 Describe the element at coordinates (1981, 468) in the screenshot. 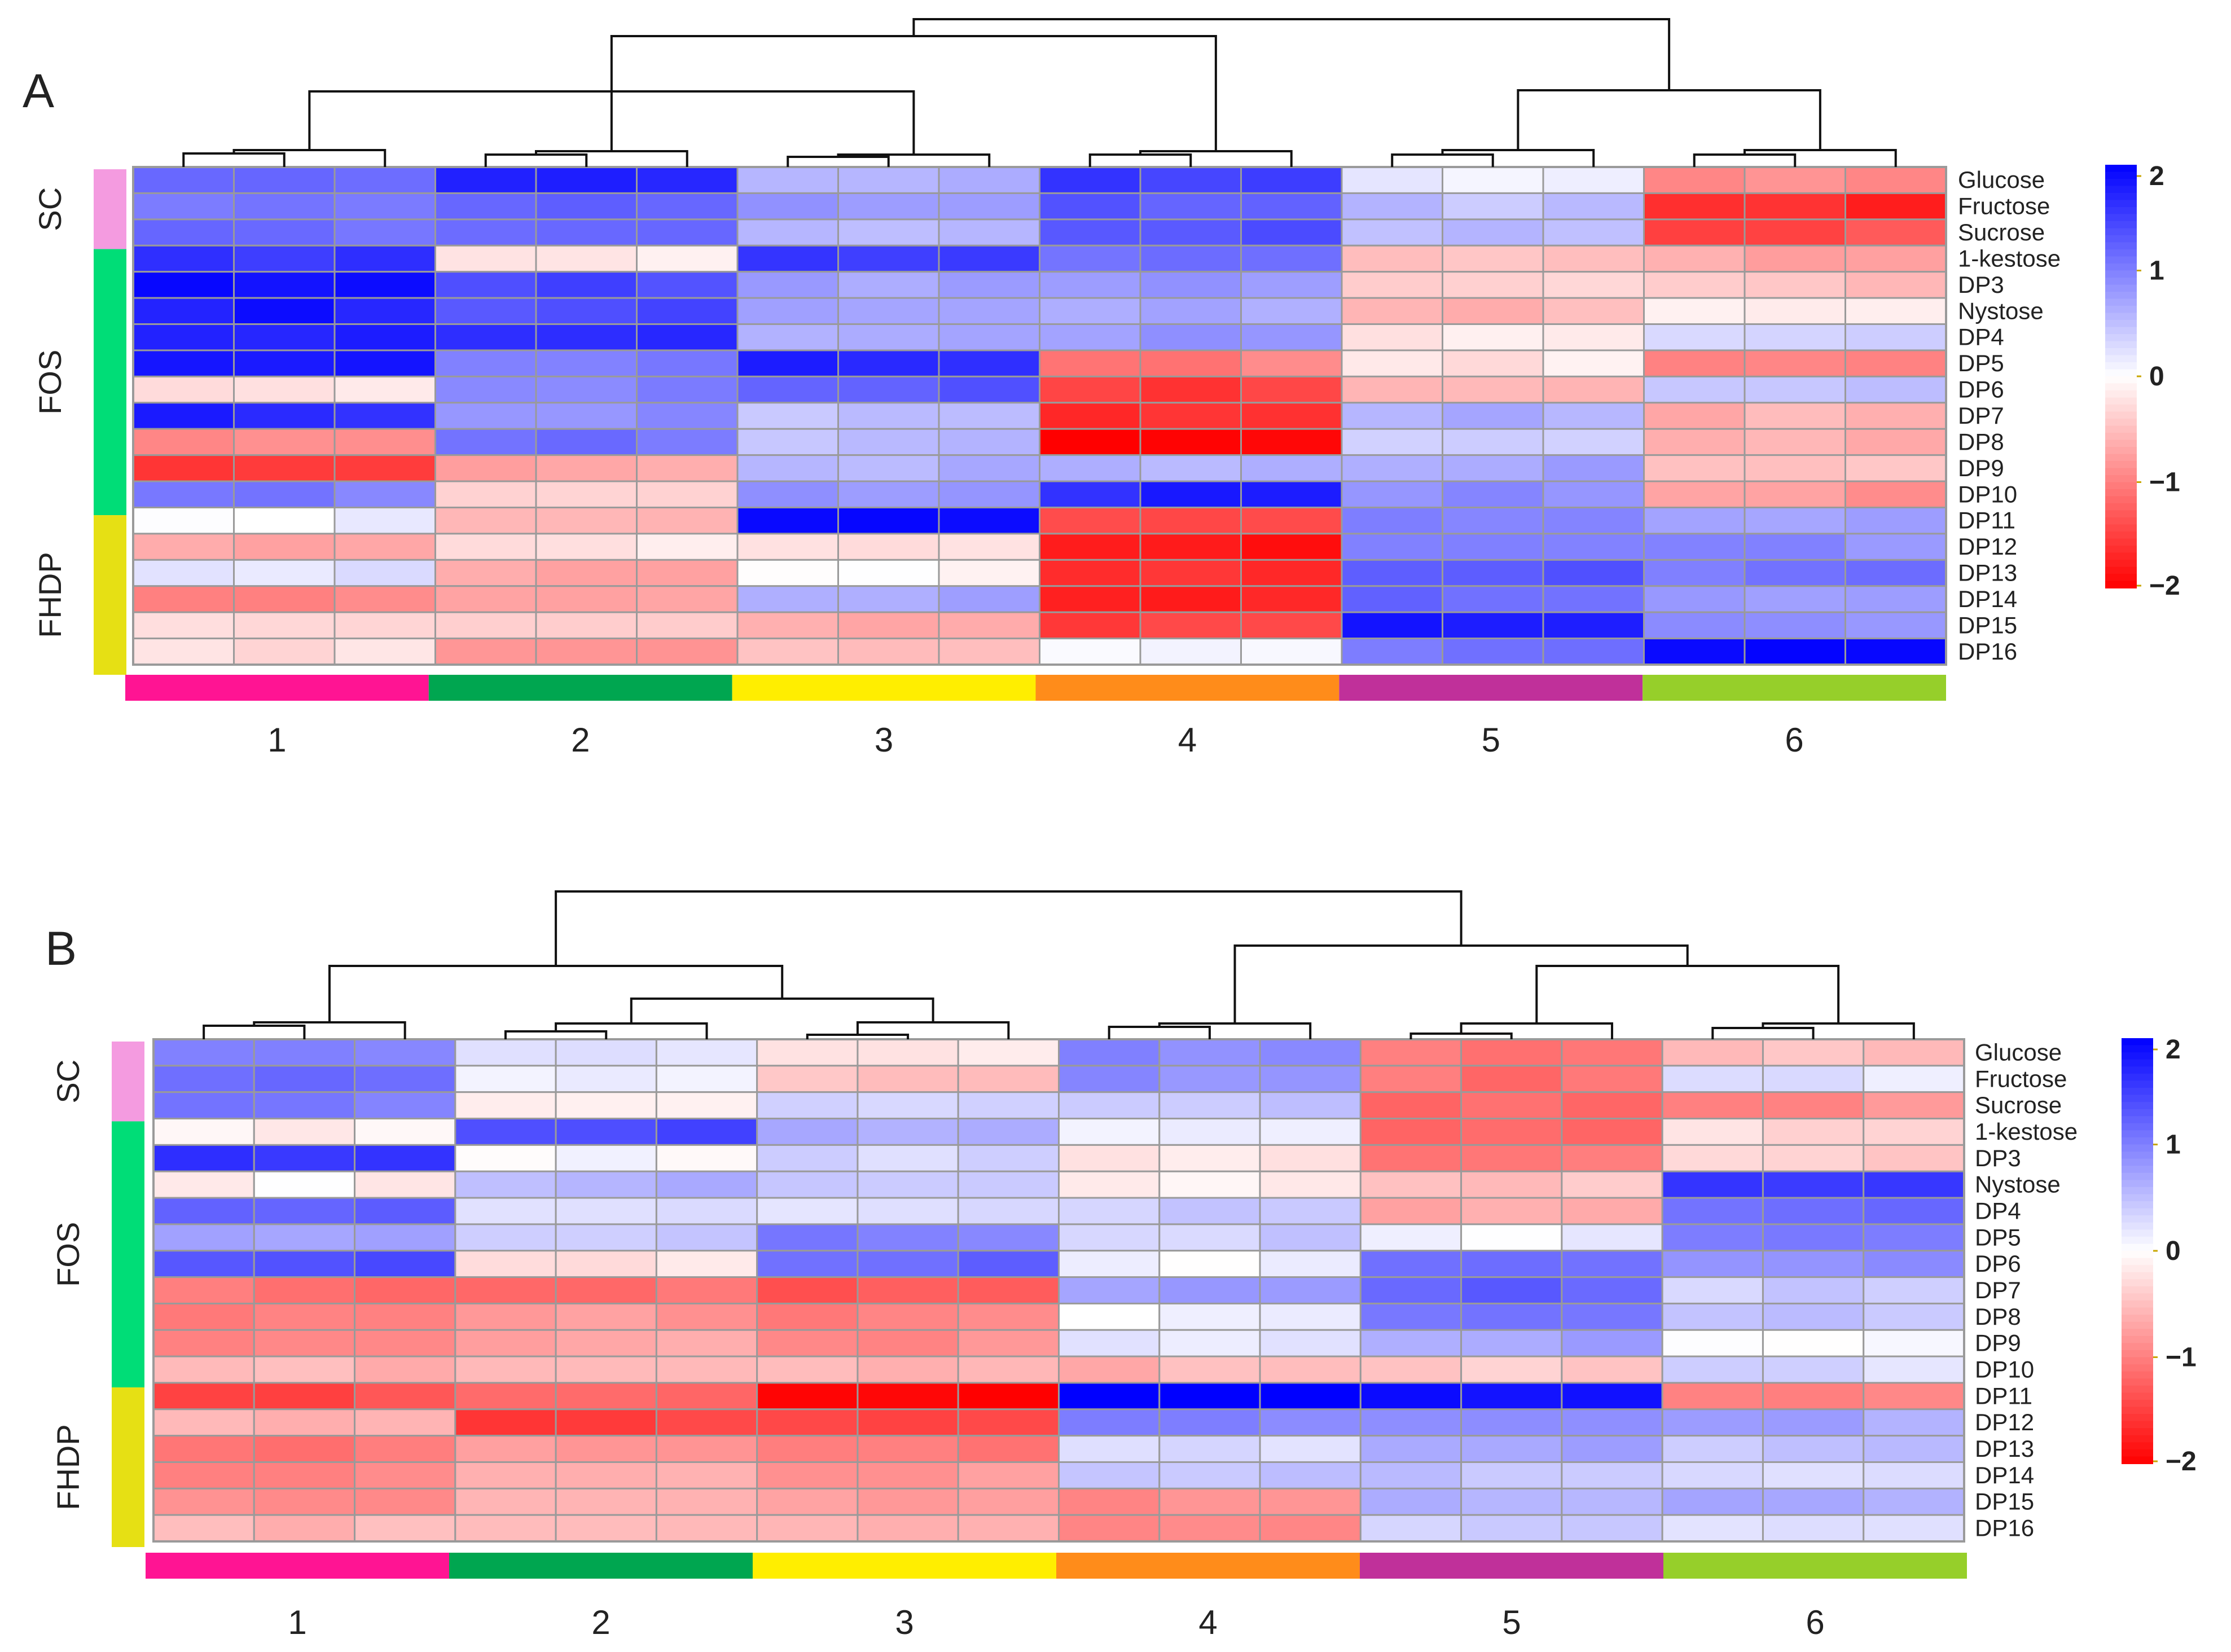

I see `row-label: DP9` at that location.